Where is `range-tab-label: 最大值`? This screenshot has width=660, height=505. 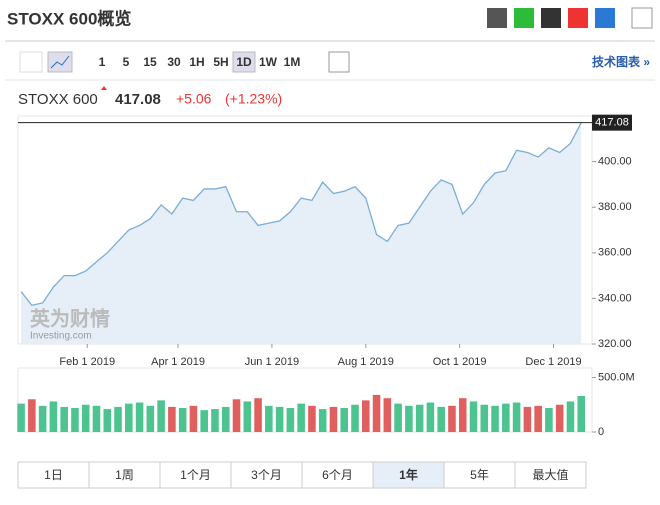
range-tab-label: 最大值 is located at coordinates (550, 474).